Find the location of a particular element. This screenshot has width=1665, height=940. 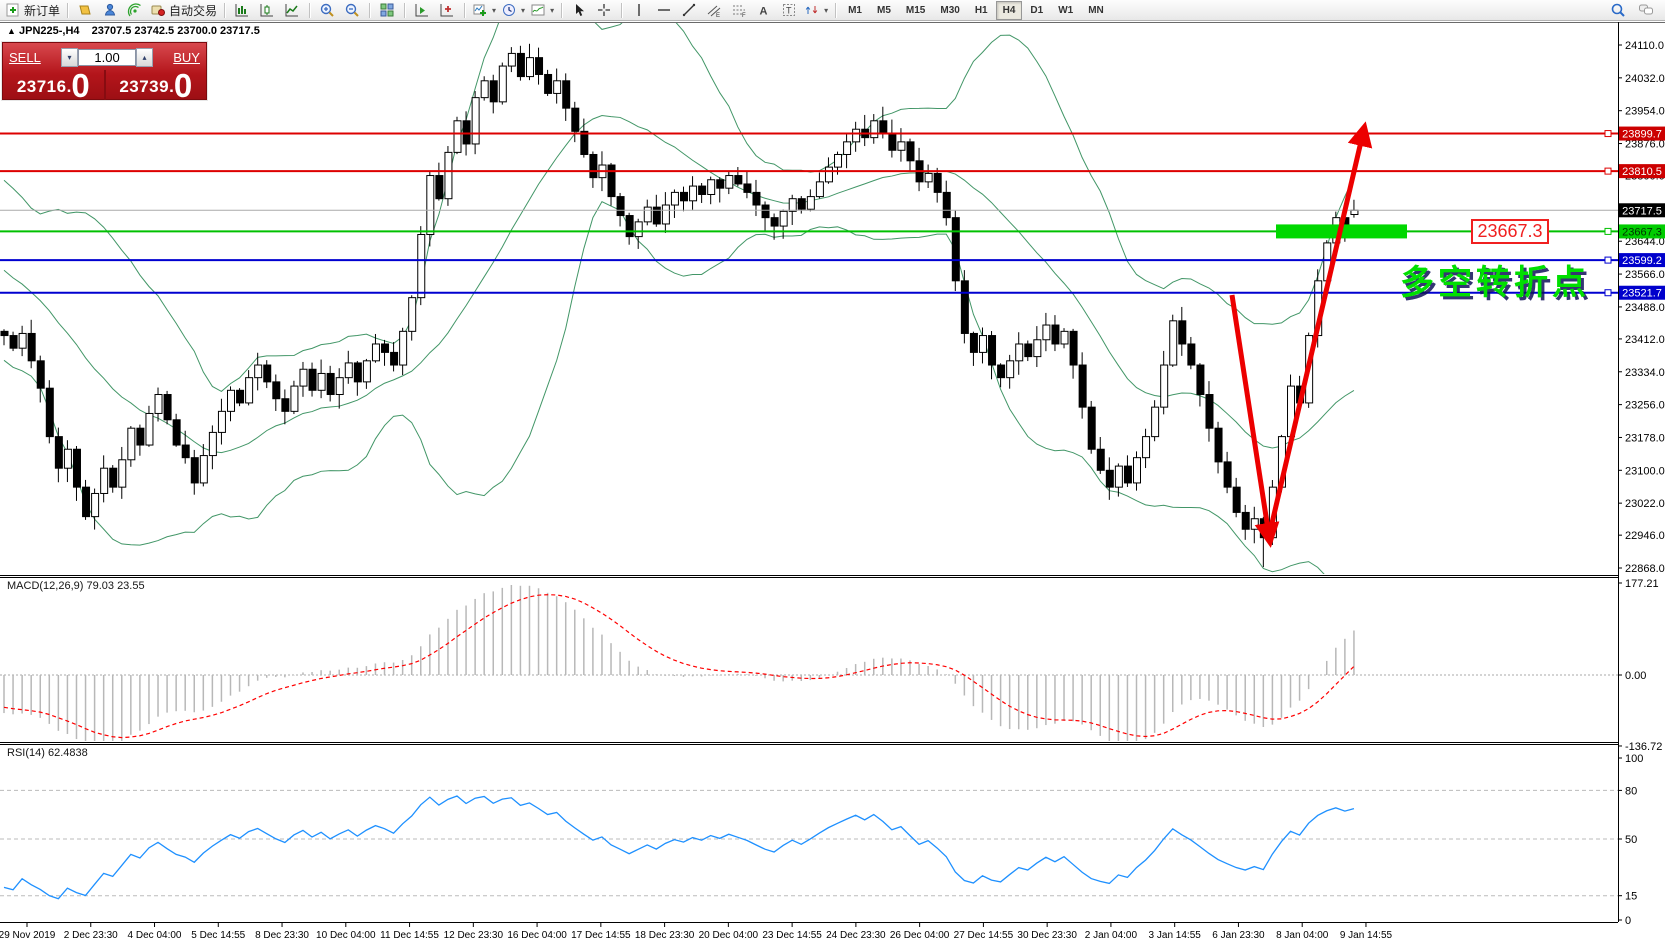

autotrading-button: 自动交易 is located at coordinates (183, 10).